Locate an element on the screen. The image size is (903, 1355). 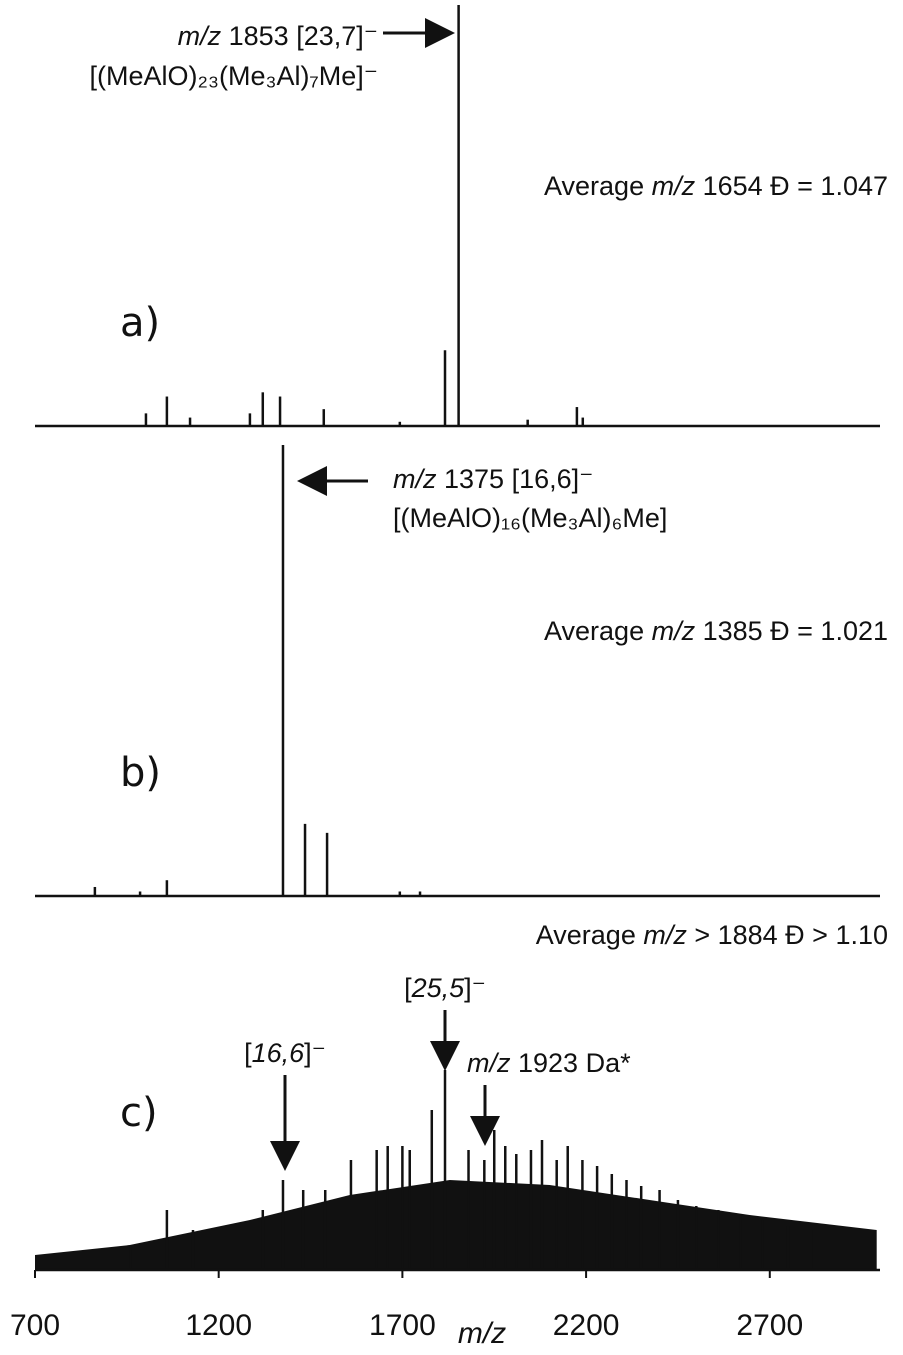
x-axis-label: m/z is located at coordinates (482, 1333).